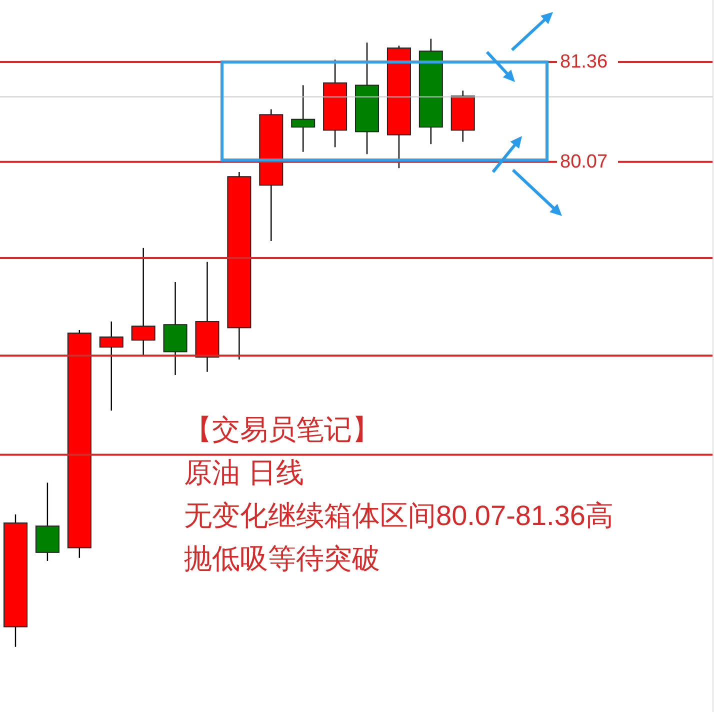 The height and width of the screenshot is (712, 714). Describe the element at coordinates (282, 430) in the screenshot. I see `annotation: 【交易员笔记】` at that location.